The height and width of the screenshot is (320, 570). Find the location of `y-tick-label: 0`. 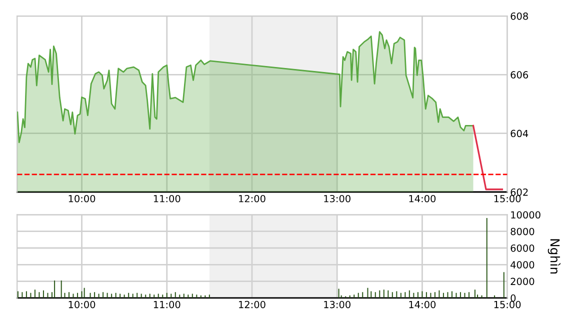

y-tick-label: 0 is located at coordinates (513, 298).